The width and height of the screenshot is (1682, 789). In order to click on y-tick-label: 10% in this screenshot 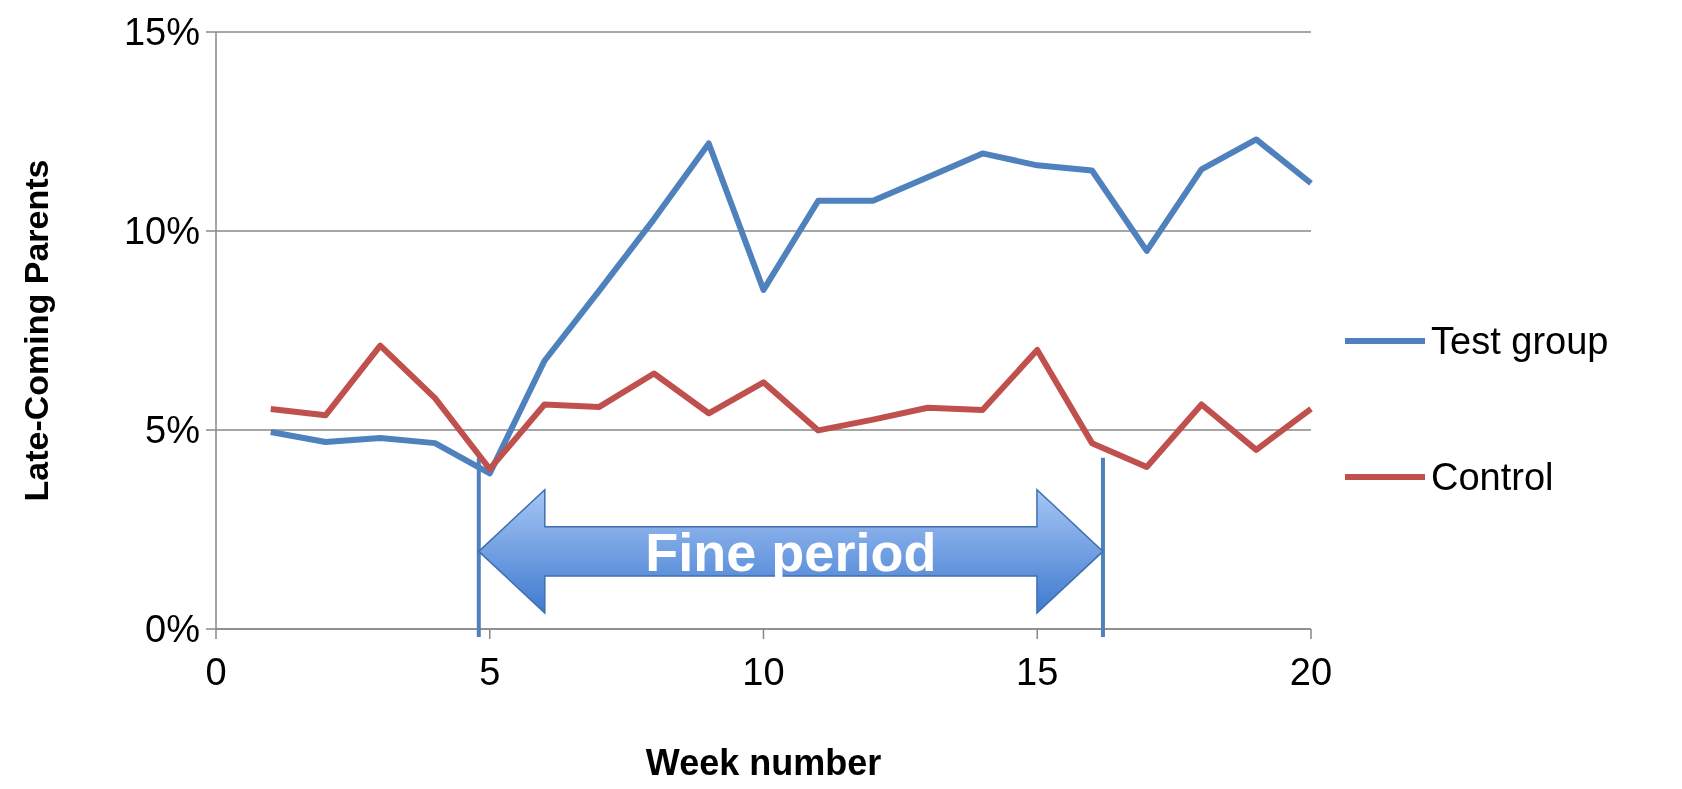, I will do `click(161, 231)`.